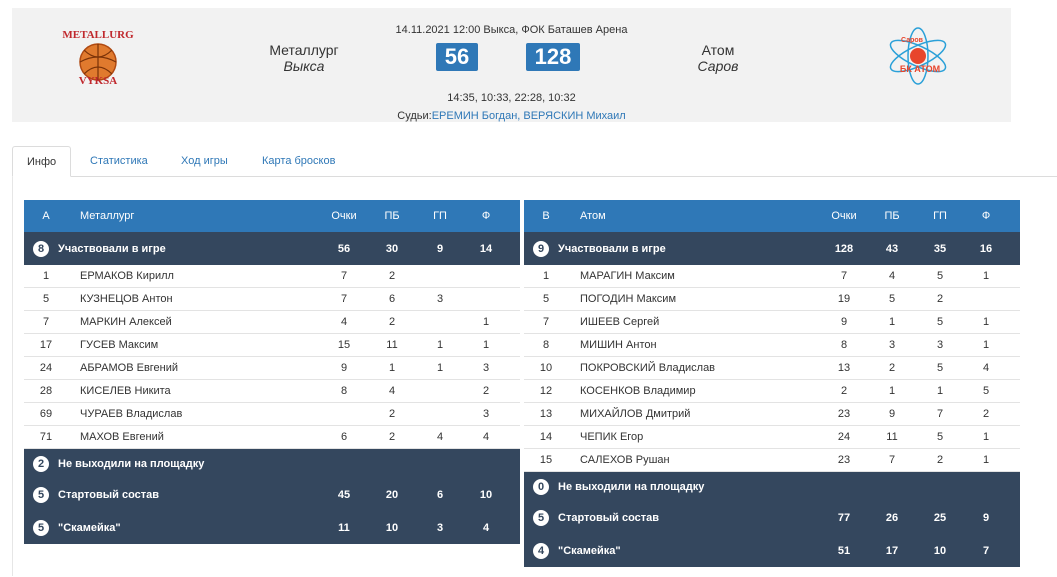 The width and height of the screenshot is (1057, 577). Describe the element at coordinates (625, 460) in the screenshot. I see `player-name: САЛЕХОВ Рушан` at that location.